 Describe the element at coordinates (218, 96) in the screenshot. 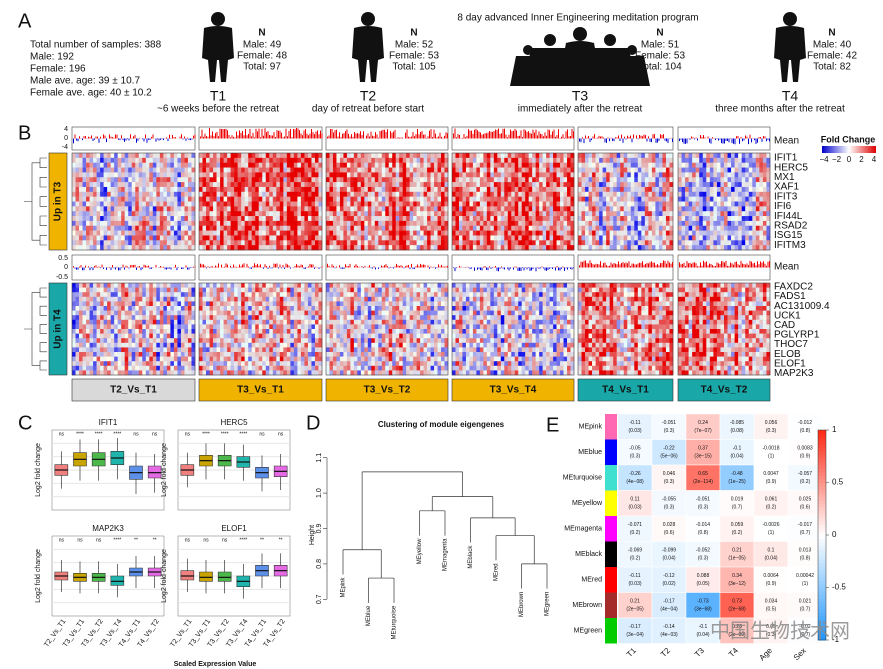

I see `label: T1` at that location.